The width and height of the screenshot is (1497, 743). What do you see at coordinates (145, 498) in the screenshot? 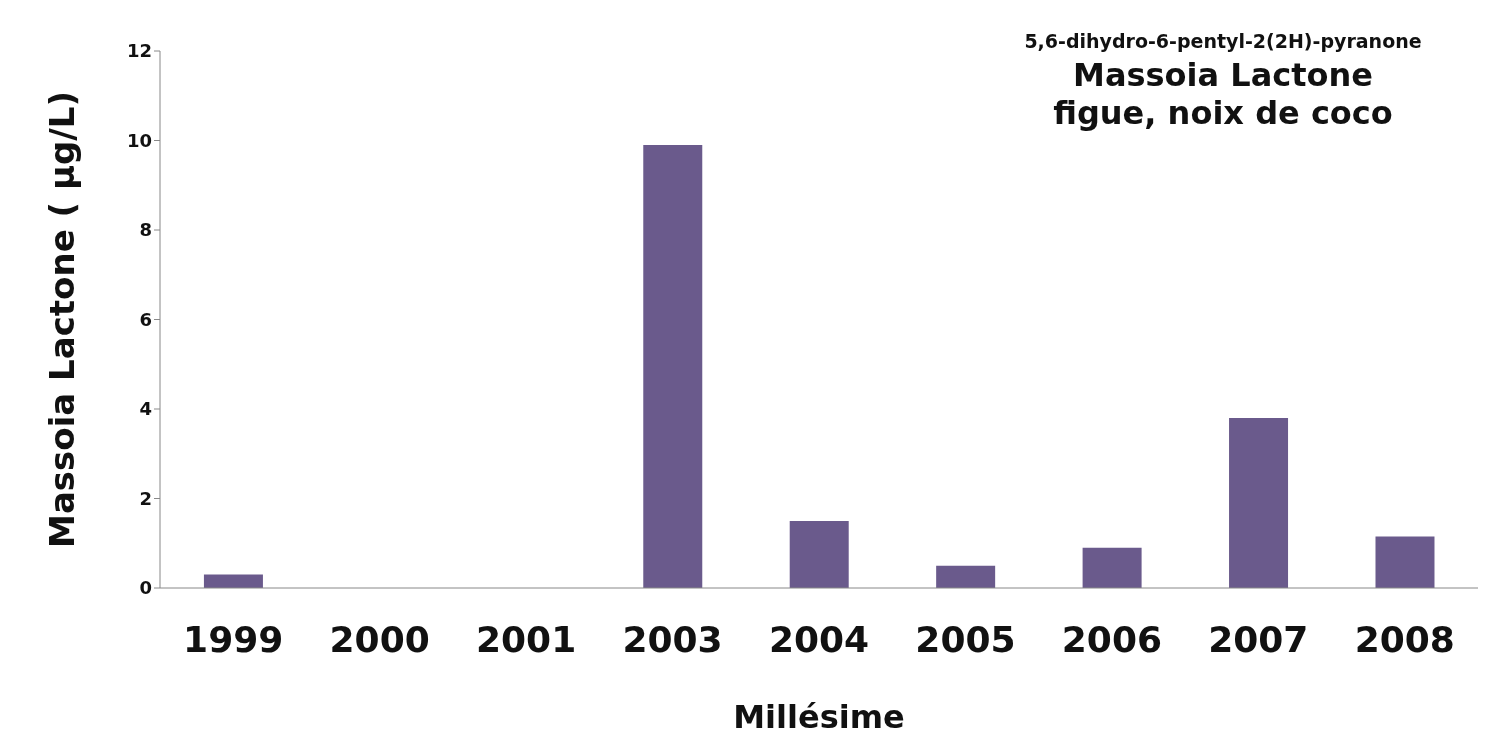
I see `y-tick-label: 2` at bounding box center [145, 498].